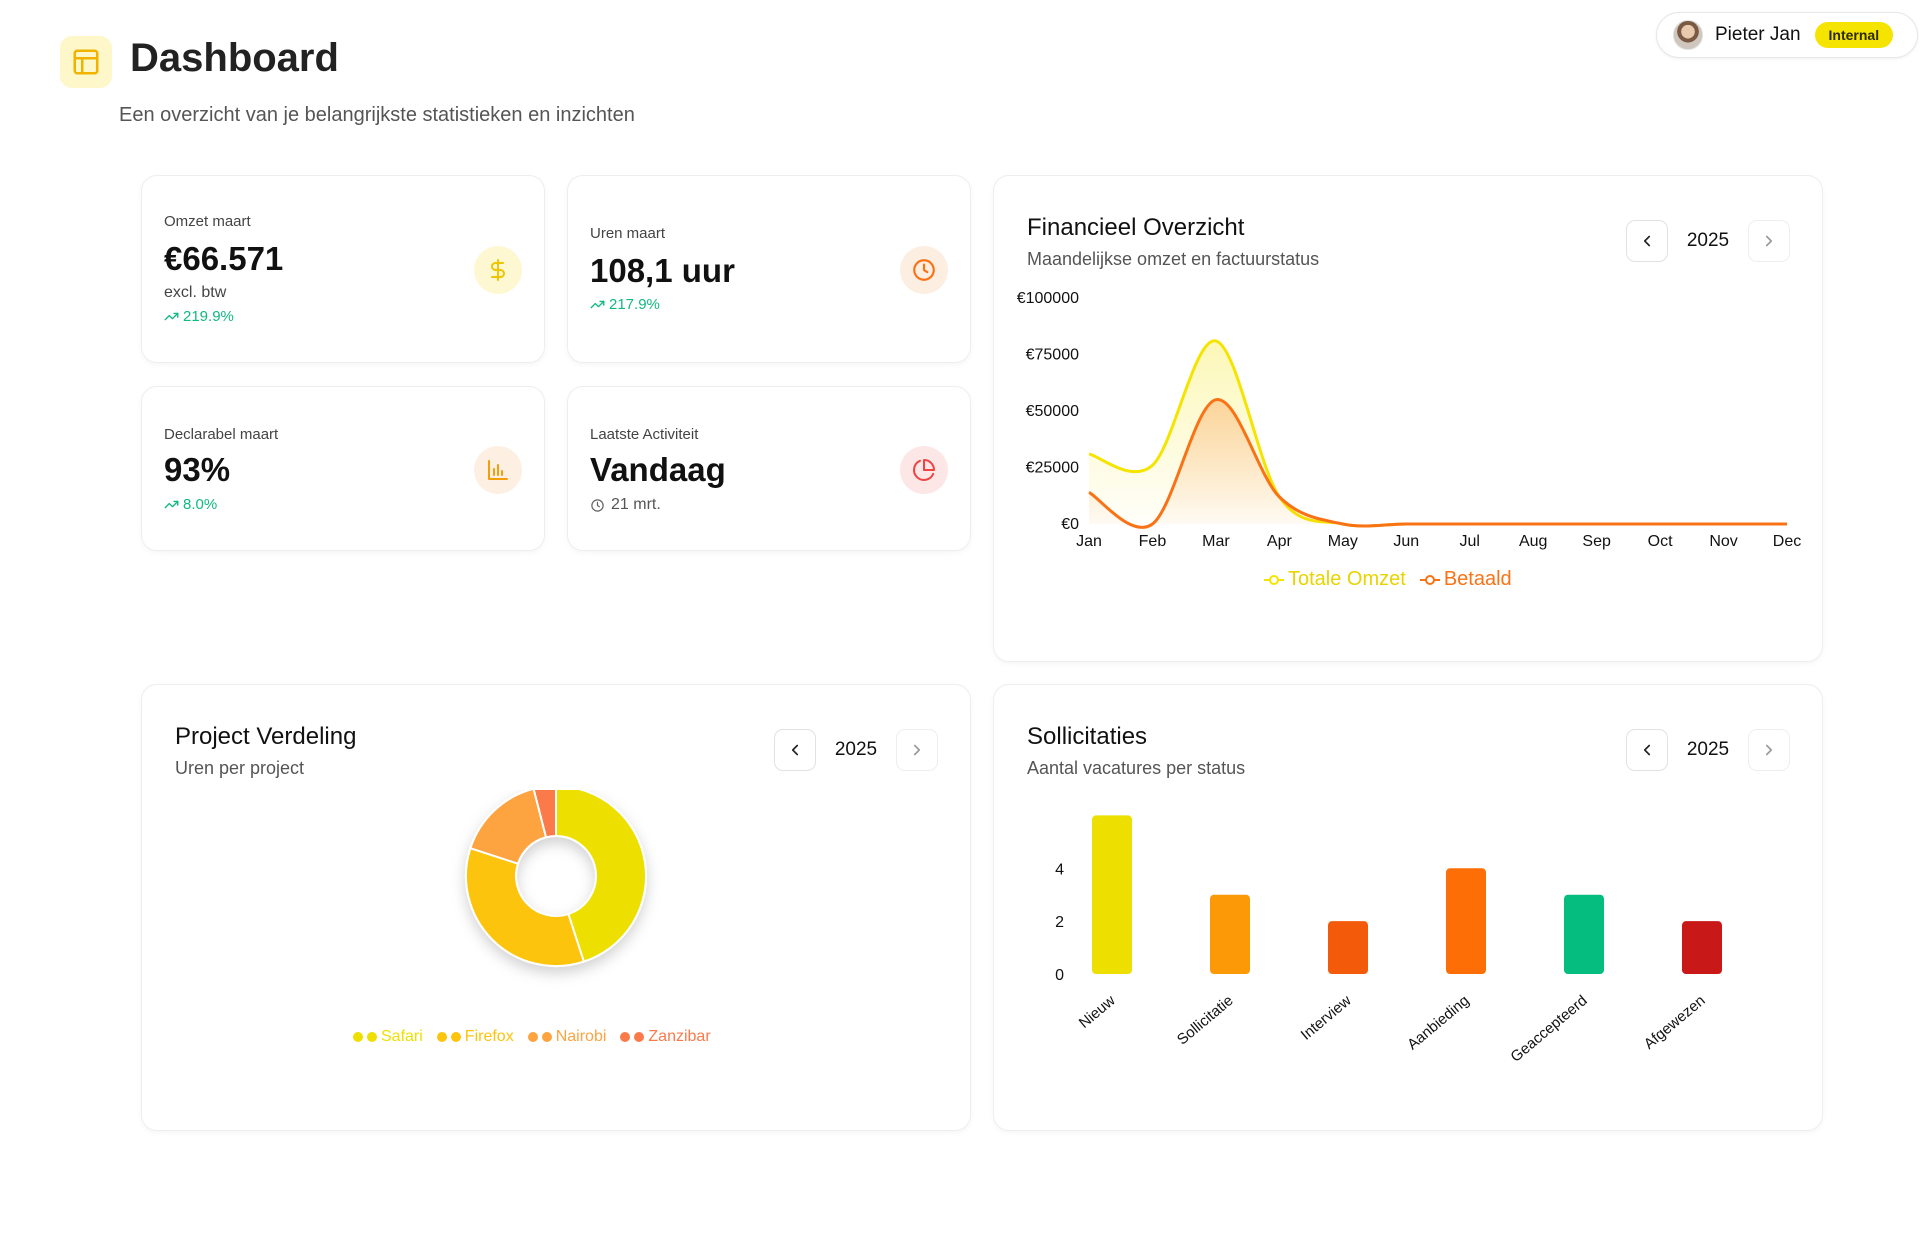  I want to click on legend-label: Zanzibar, so click(679, 1036).